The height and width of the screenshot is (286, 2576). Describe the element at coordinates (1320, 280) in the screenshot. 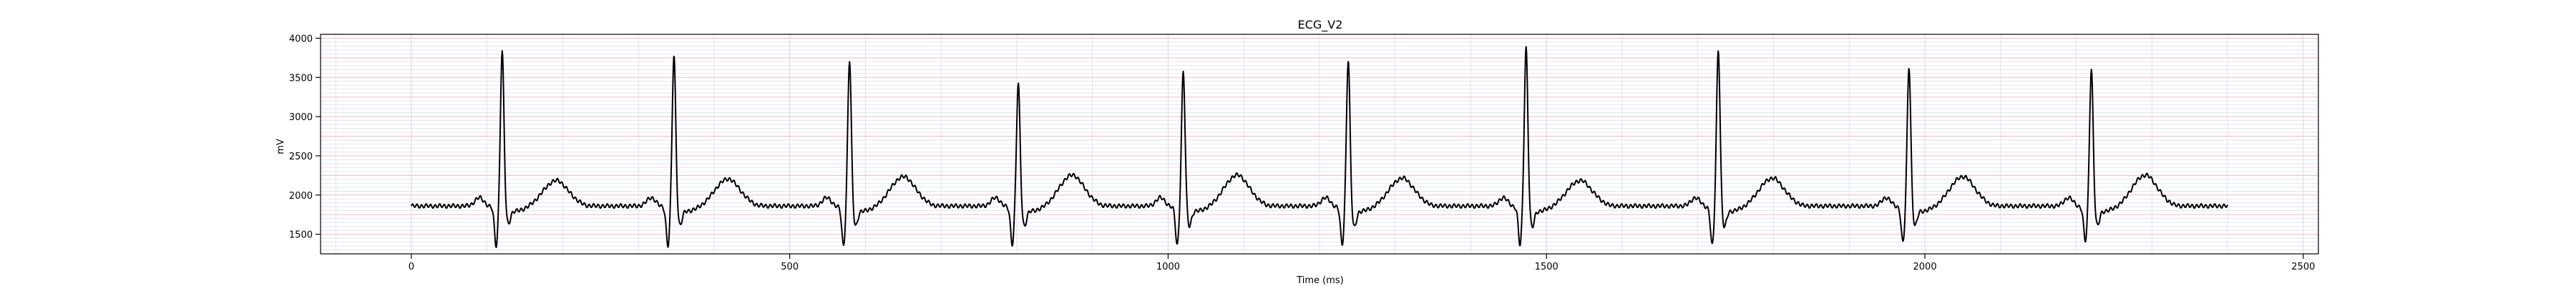

I see `x-axis-label: Time (ms)` at that location.